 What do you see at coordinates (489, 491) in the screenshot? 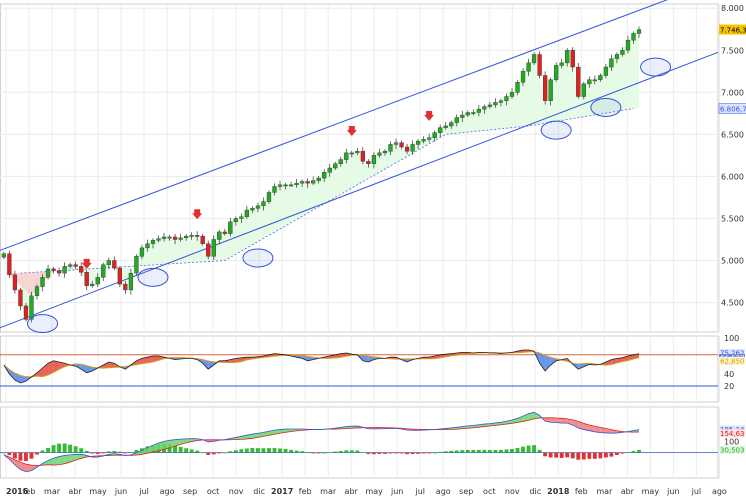
I see `x-tick-label: oct` at bounding box center [489, 491].